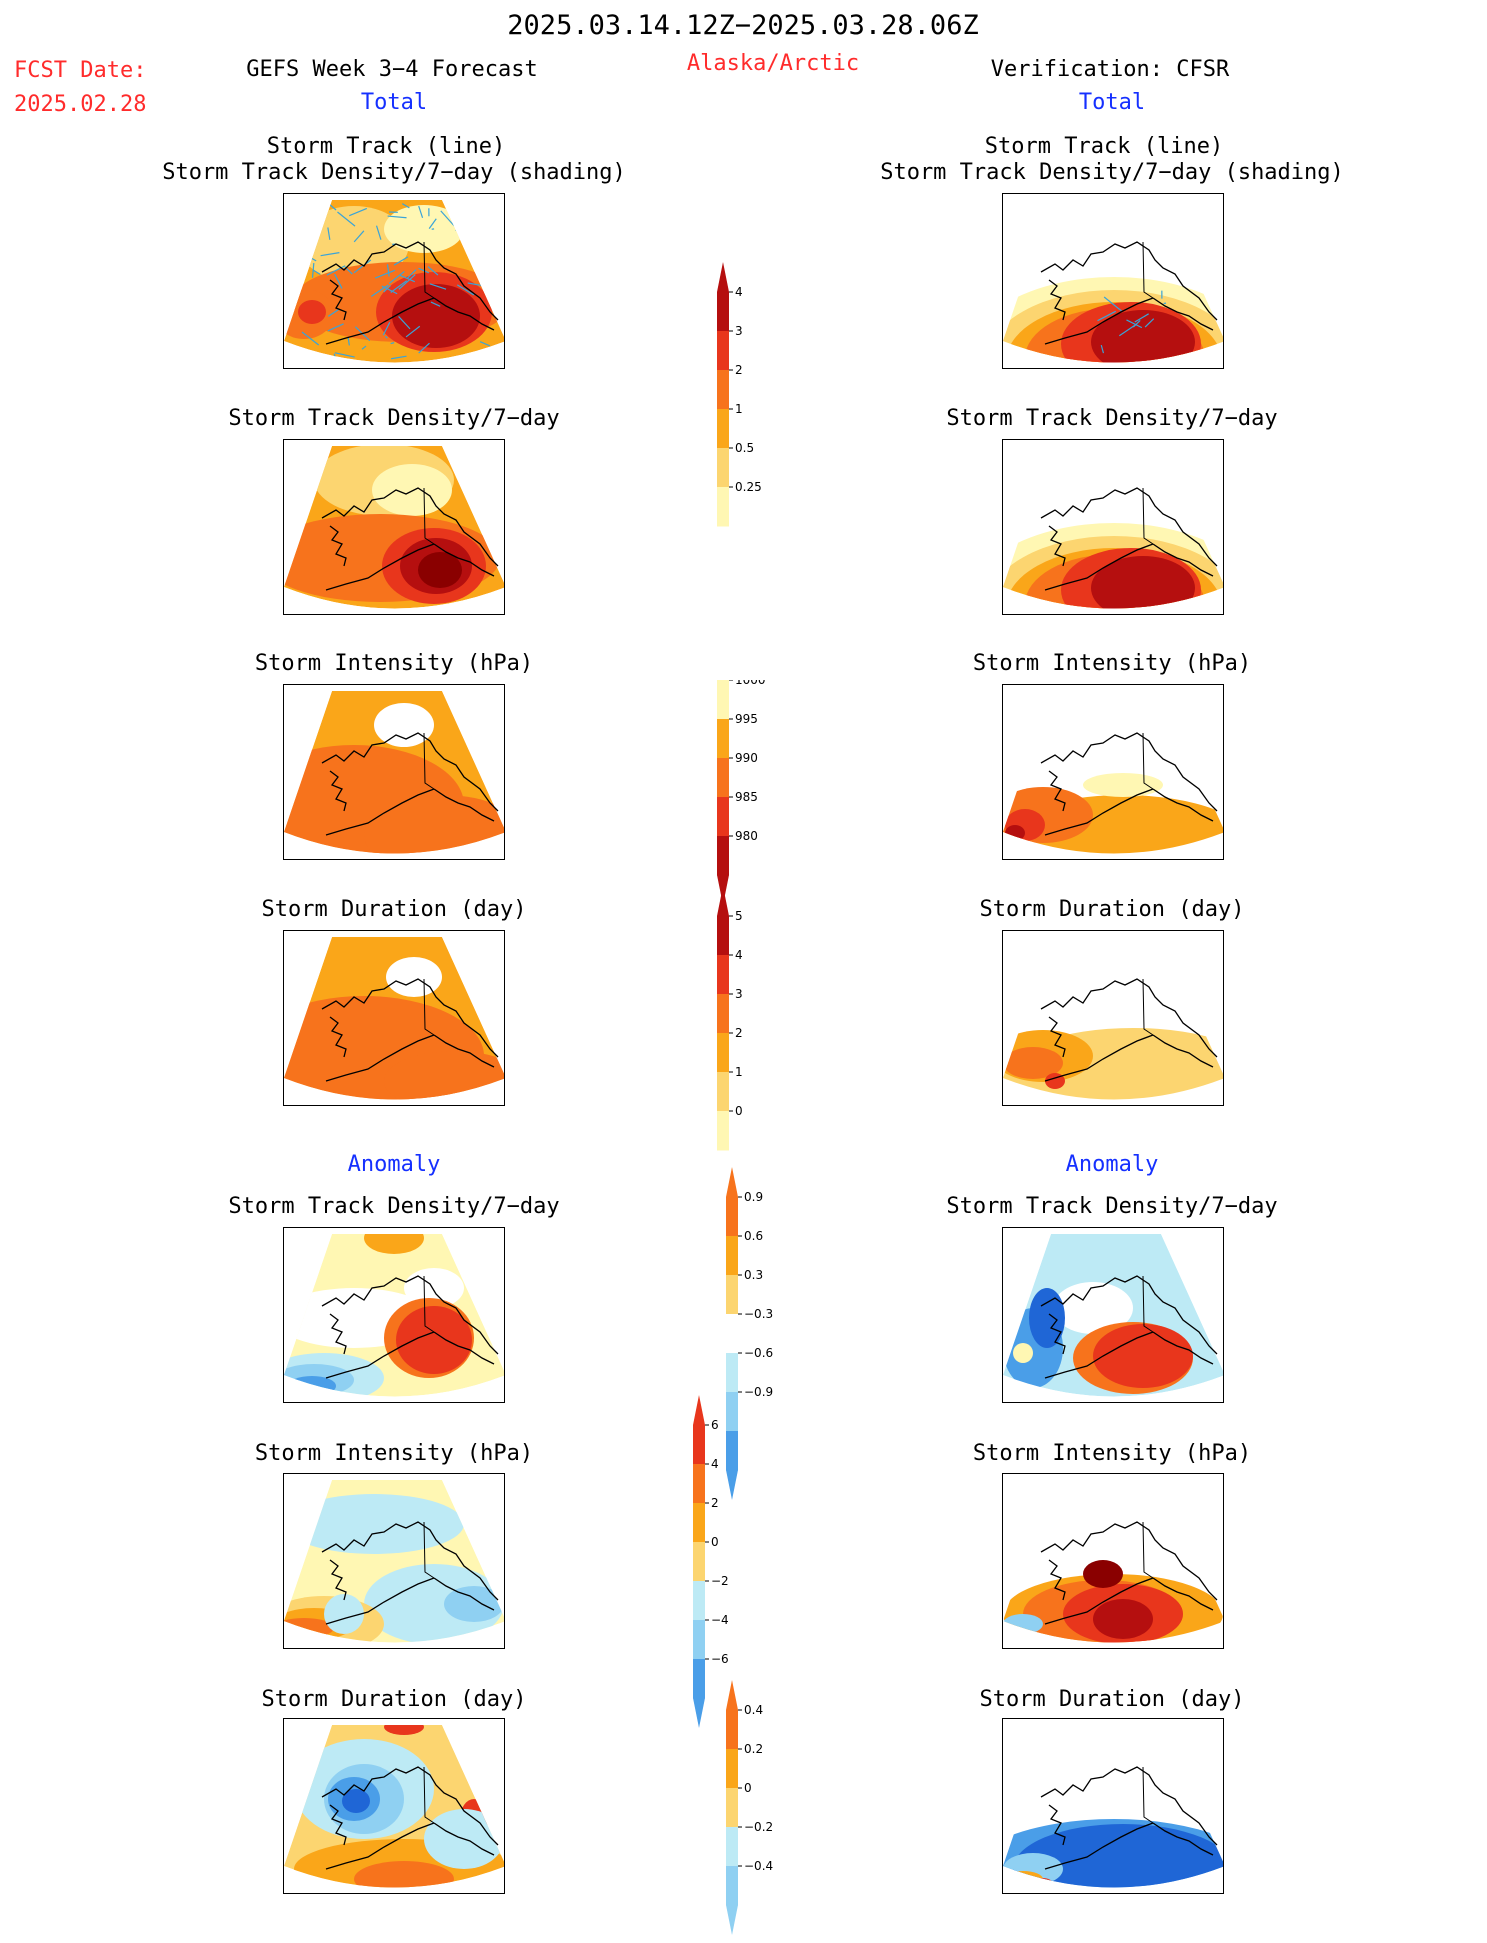 Image resolution: width=1487 pixels, height=1943 pixels. What do you see at coordinates (1113, 772) in the screenshot?
I see `map-total-intensity-verification` at bounding box center [1113, 772].